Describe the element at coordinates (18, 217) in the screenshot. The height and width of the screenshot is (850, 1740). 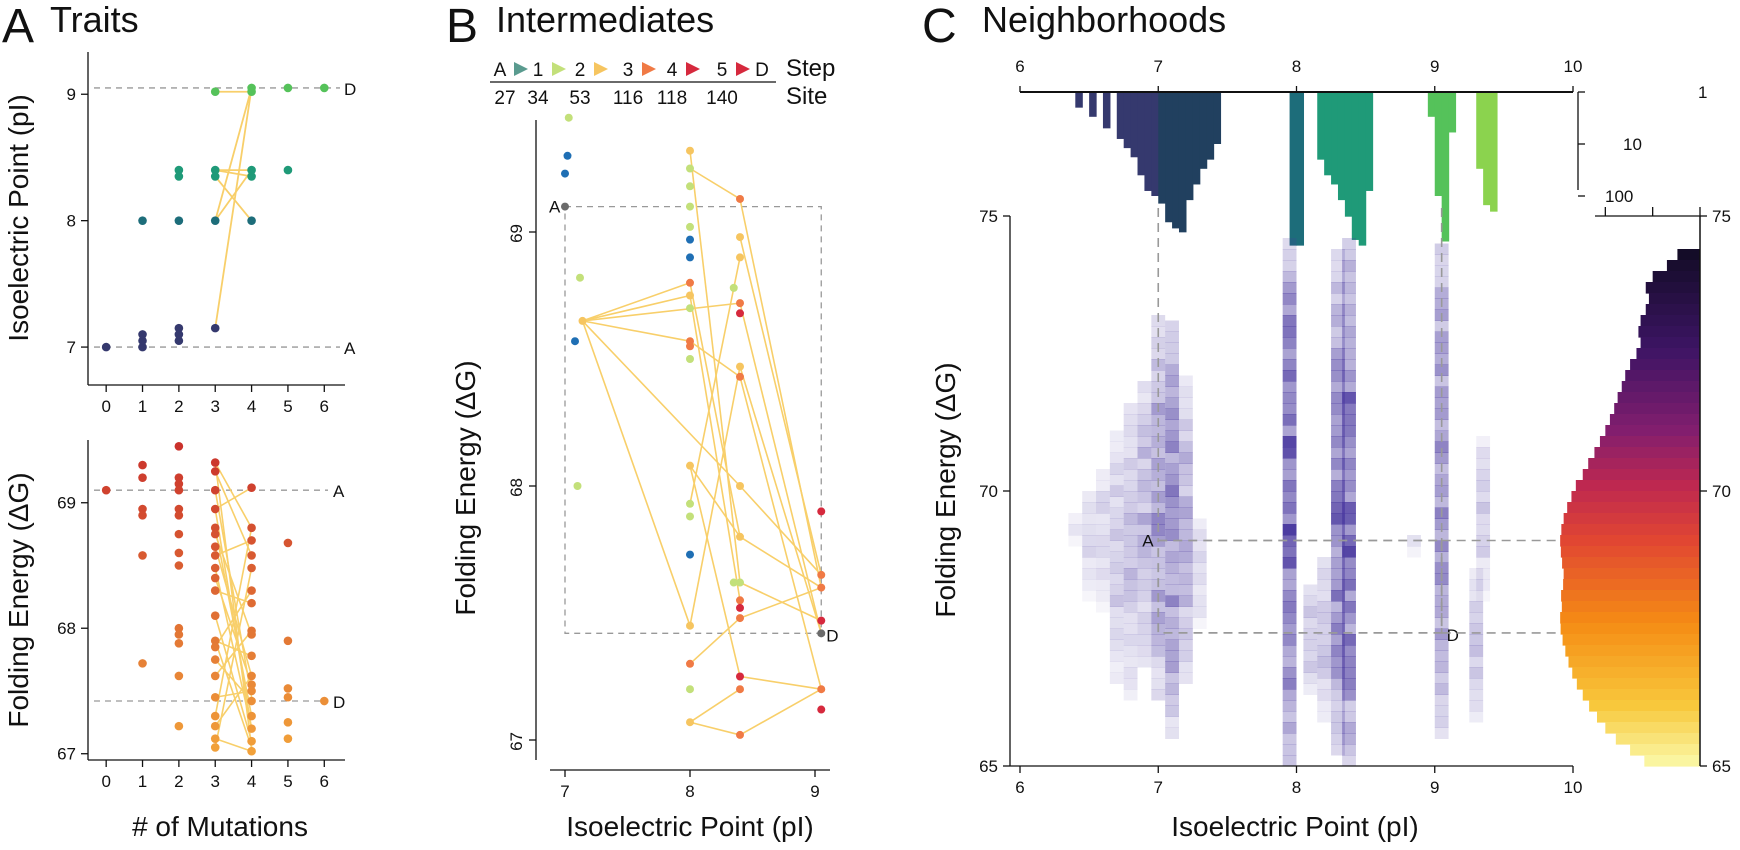
I see `a-top-y-title: Isoelectric Point (pI)` at that location.